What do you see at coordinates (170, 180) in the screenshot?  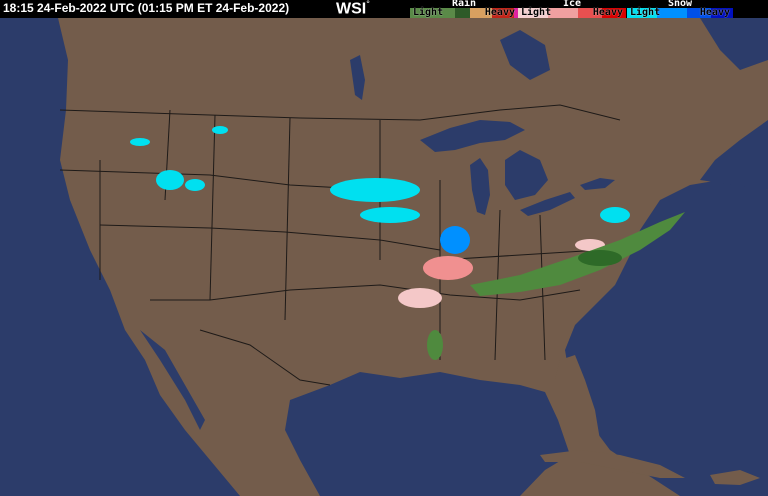 I see `snow-idaho` at bounding box center [170, 180].